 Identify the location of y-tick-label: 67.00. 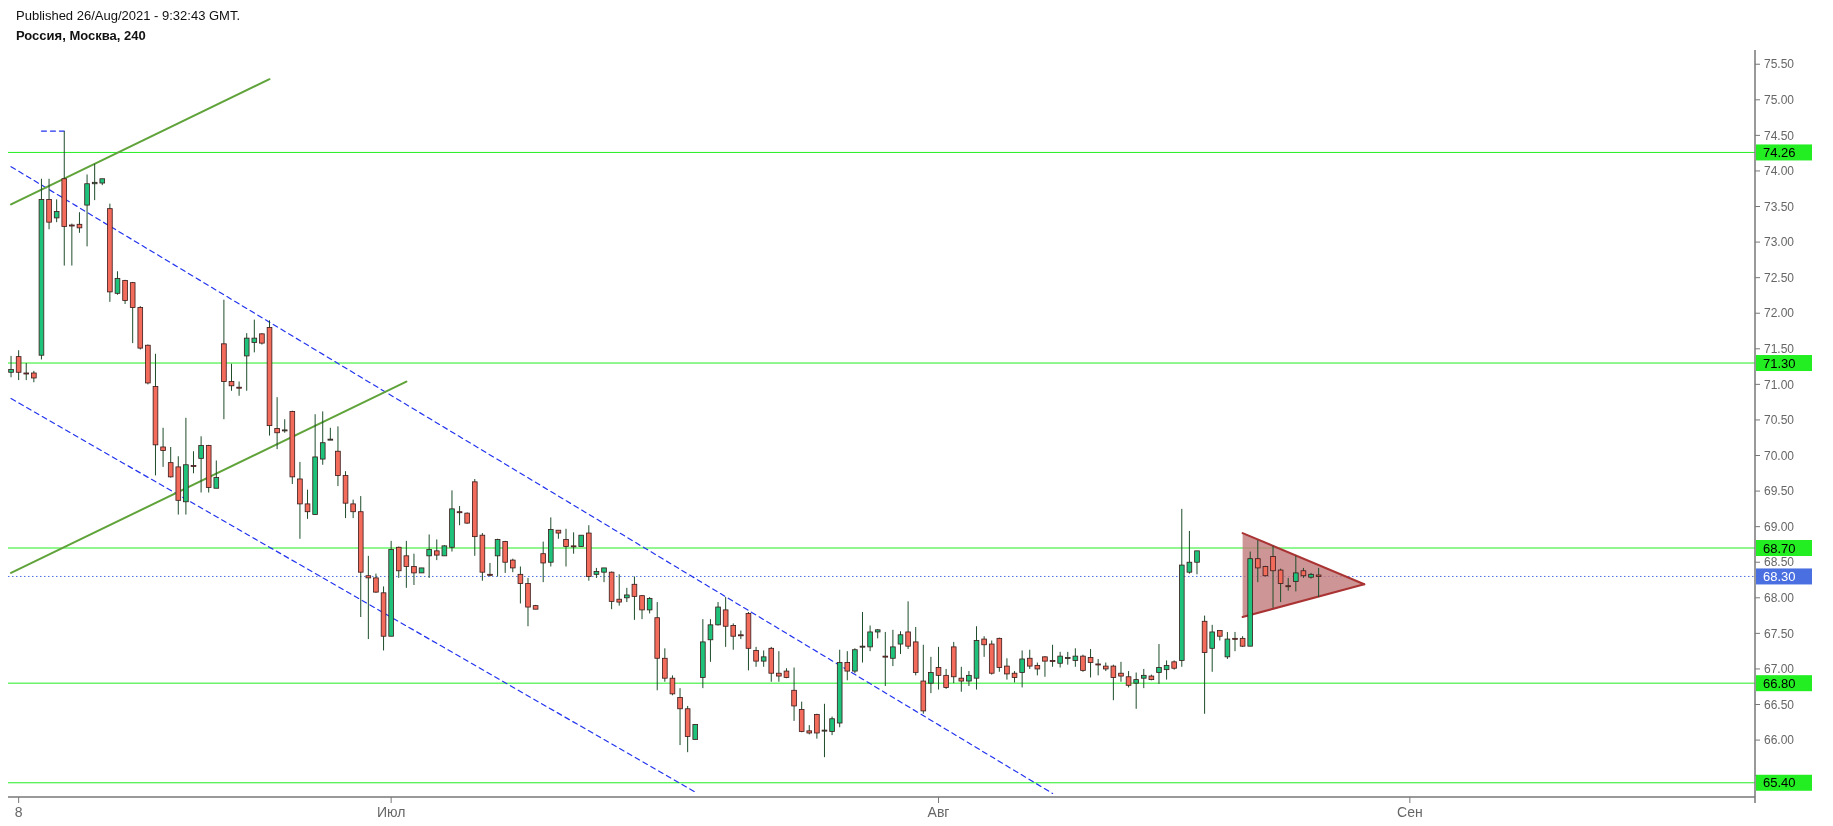
(1779, 669).